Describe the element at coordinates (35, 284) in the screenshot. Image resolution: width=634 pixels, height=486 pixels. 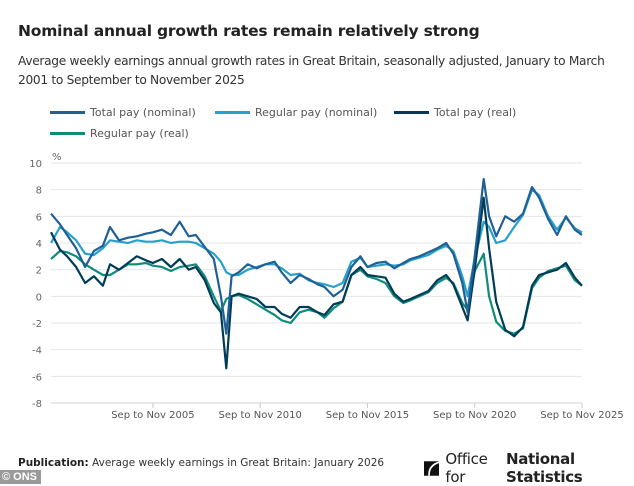
I see `y-axis: 10 8 6 4 2 0 -2 -4 -6 -8` at that location.